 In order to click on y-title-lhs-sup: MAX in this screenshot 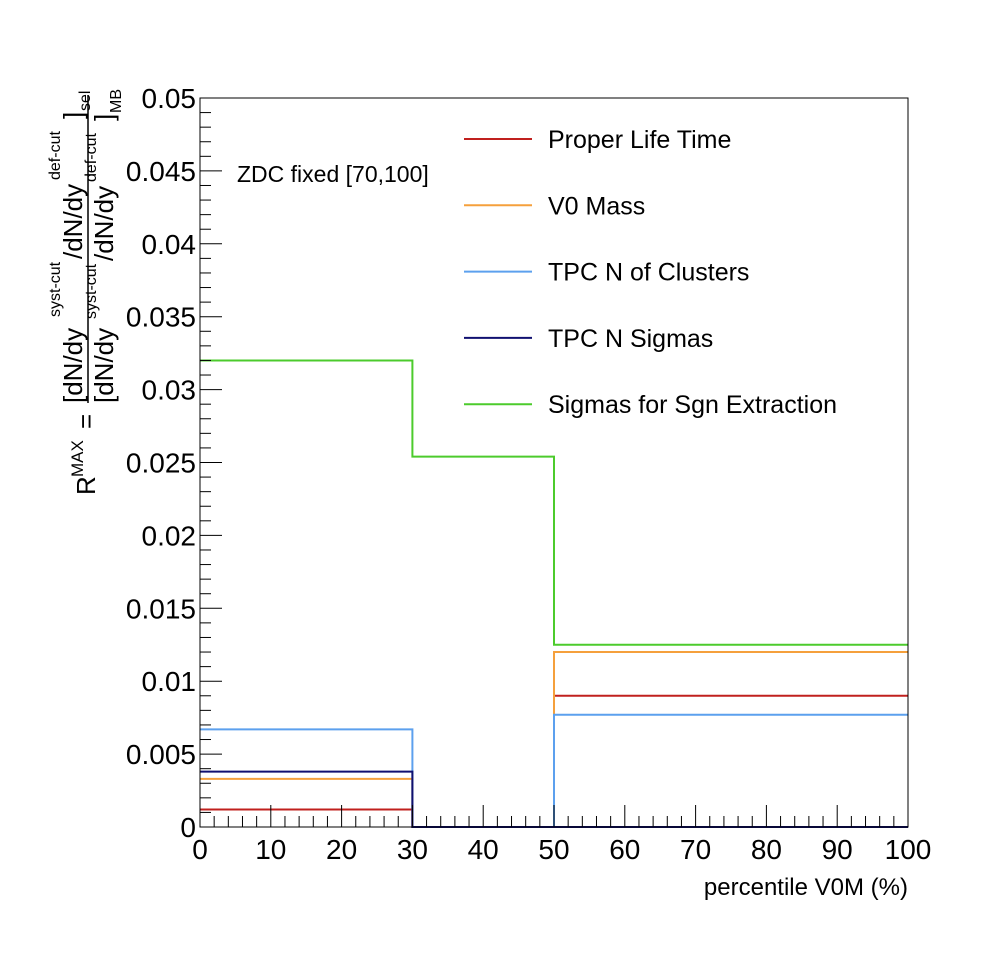, I will do `click(77, 458)`.